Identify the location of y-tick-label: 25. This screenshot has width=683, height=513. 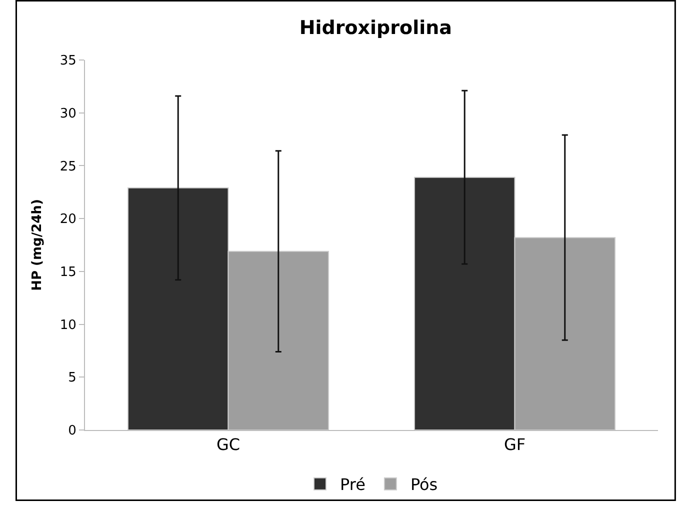
(68, 166).